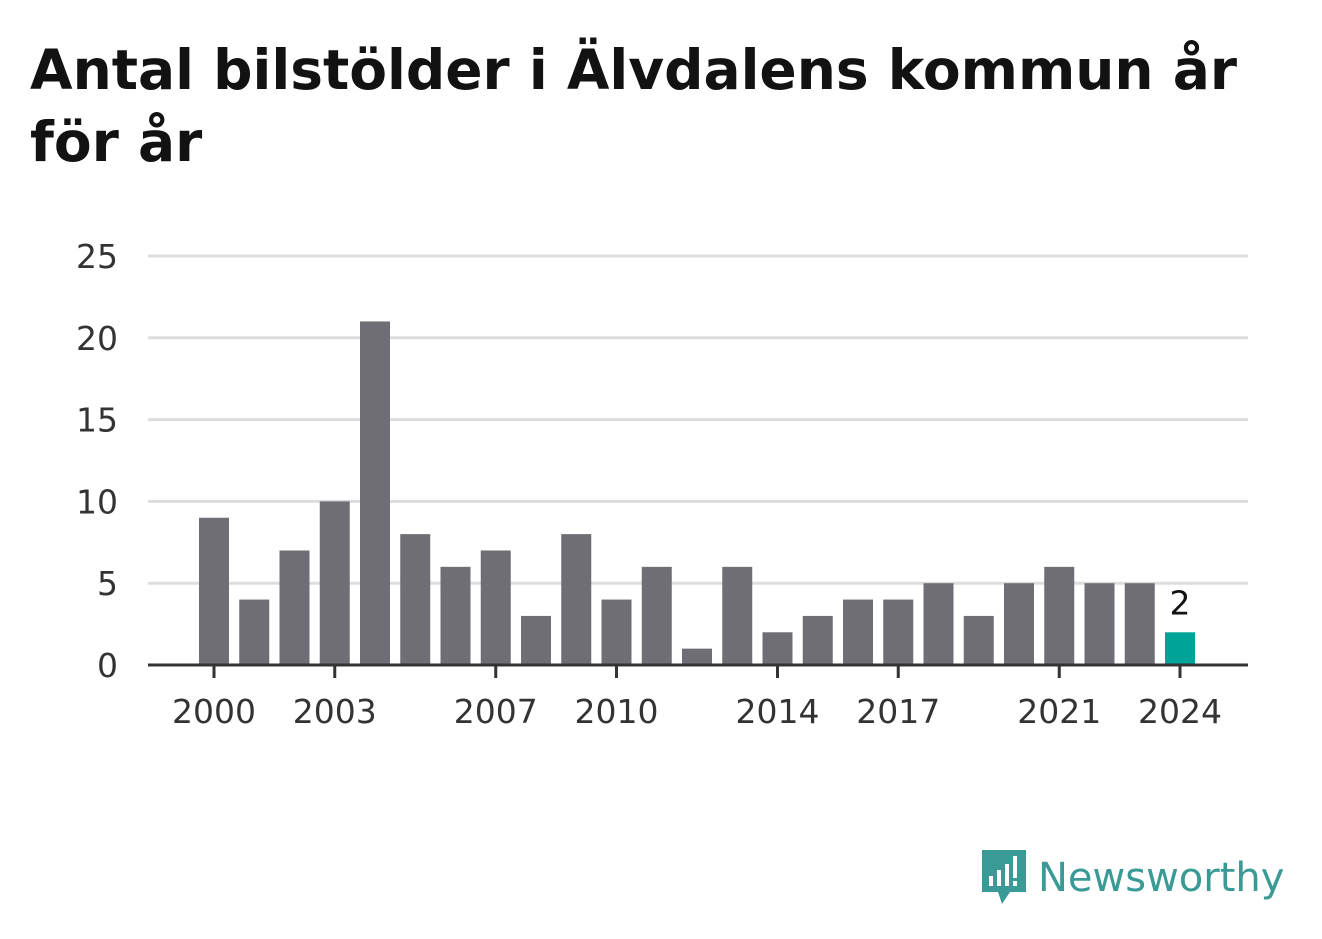 This screenshot has height=939, width=1322. I want to click on y-tick-label-5: 5, so click(107, 583).